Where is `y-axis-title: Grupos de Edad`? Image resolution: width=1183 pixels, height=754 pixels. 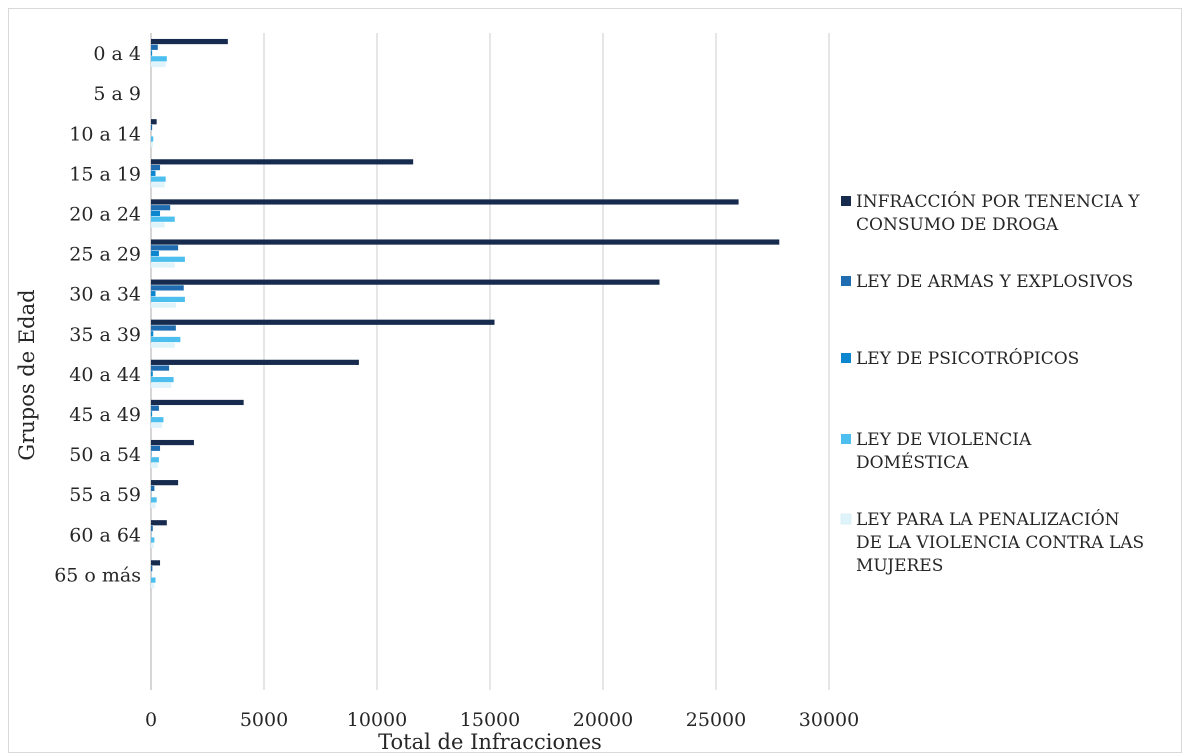 y-axis-title: Grupos de Edad is located at coordinates (27, 374).